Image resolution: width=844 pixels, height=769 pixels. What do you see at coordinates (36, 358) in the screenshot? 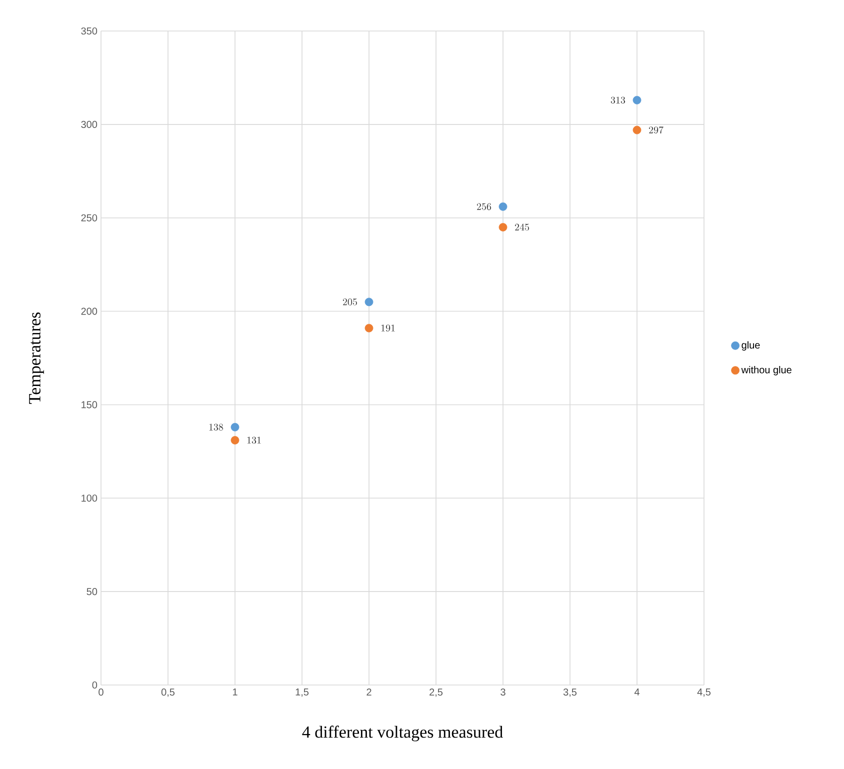
I see `y-axis-title: Temperatures` at bounding box center [36, 358].